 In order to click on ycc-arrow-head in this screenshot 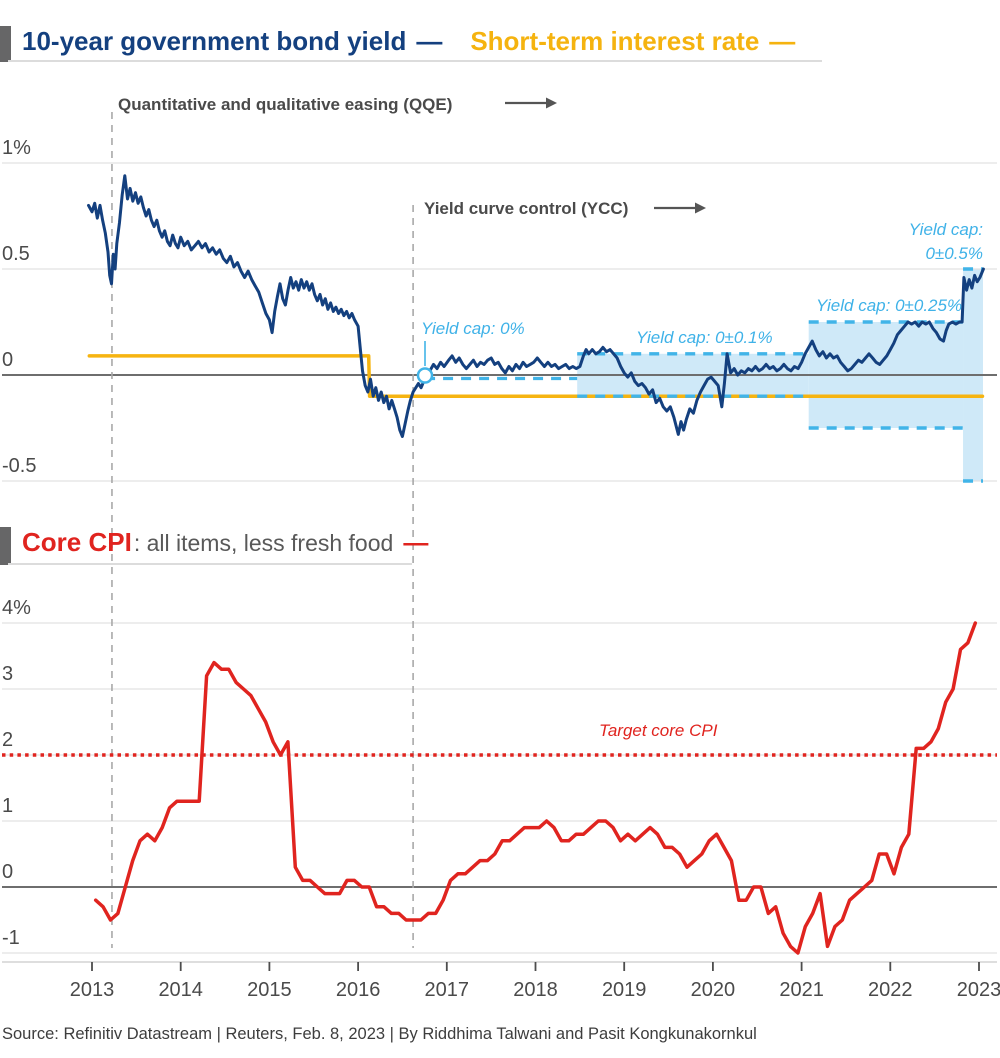, I will do `click(700, 208)`.